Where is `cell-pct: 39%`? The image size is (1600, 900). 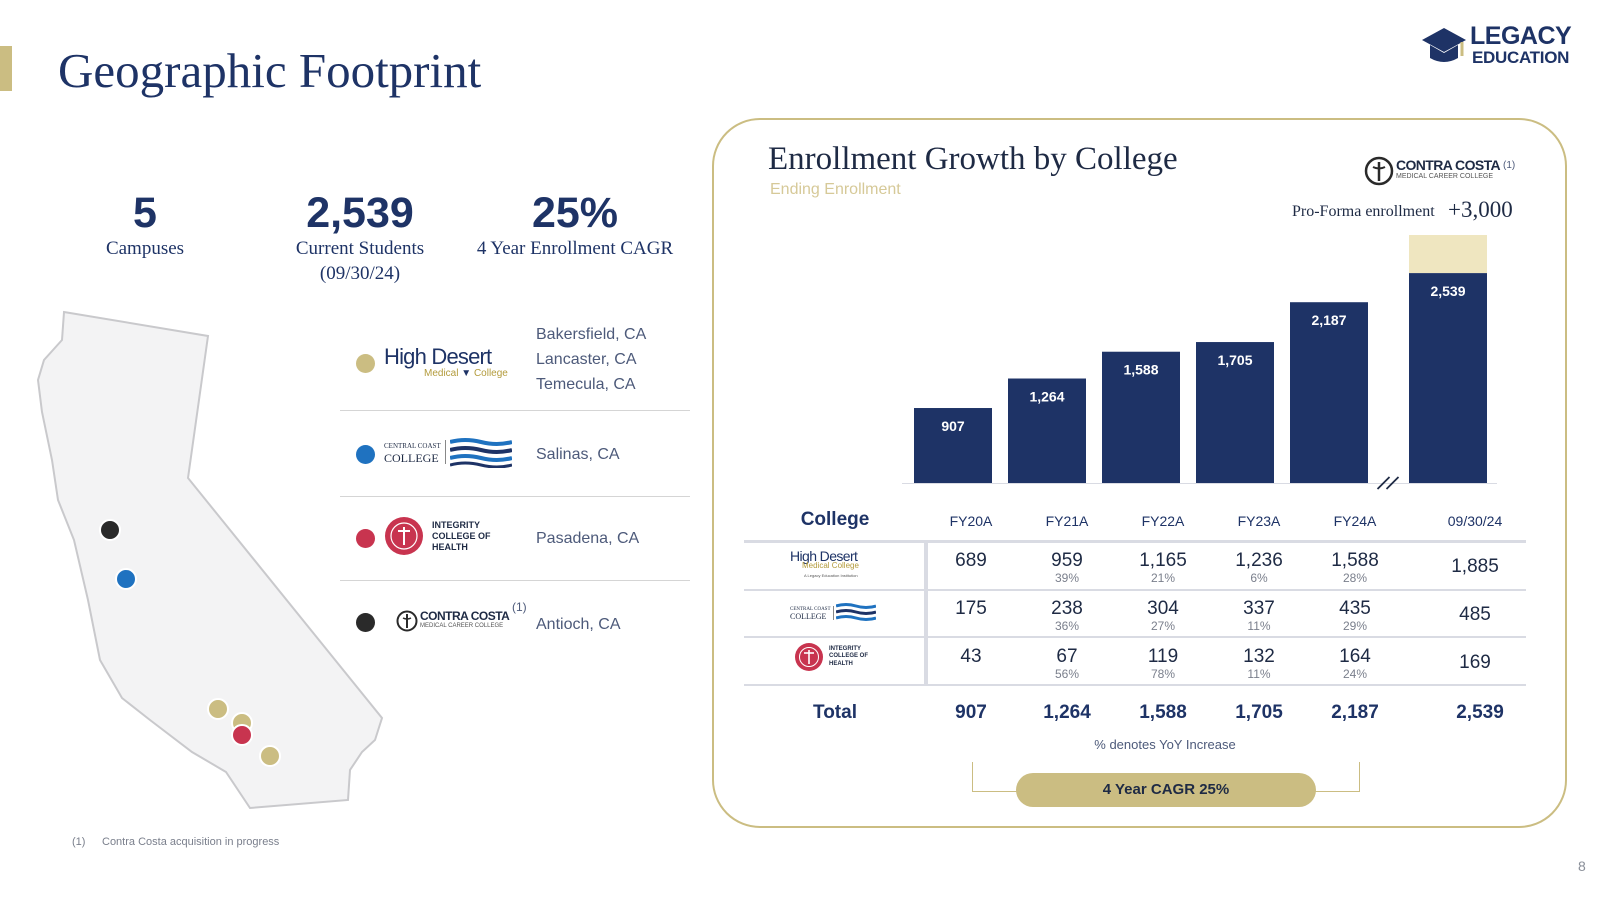 cell-pct: 39% is located at coordinates (1067, 578).